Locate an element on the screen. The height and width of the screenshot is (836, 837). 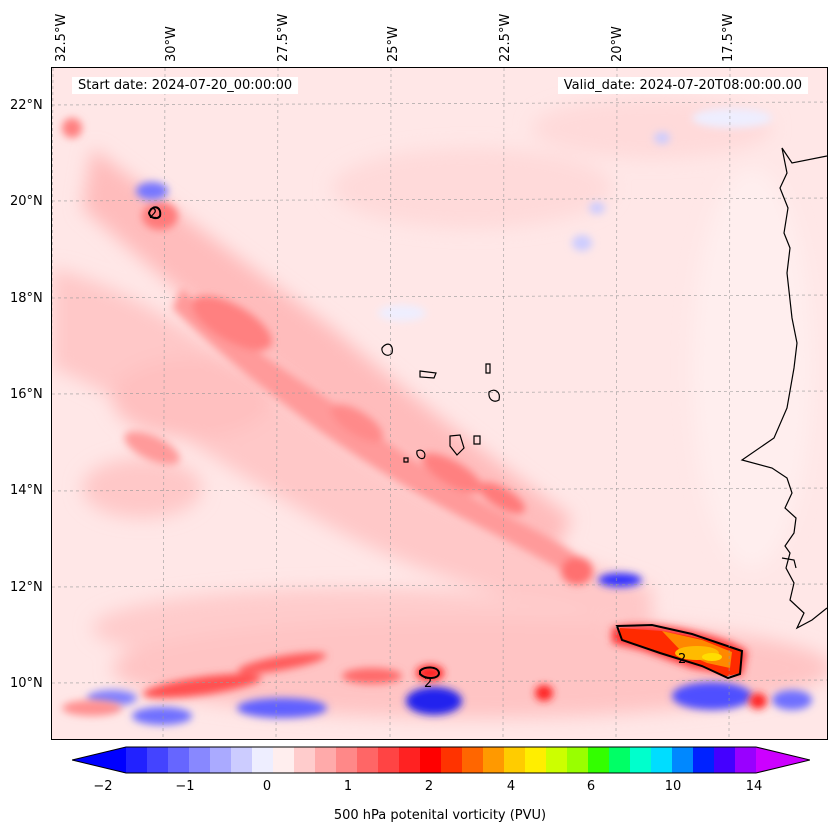
island-brava is located at coordinates (406, 460).